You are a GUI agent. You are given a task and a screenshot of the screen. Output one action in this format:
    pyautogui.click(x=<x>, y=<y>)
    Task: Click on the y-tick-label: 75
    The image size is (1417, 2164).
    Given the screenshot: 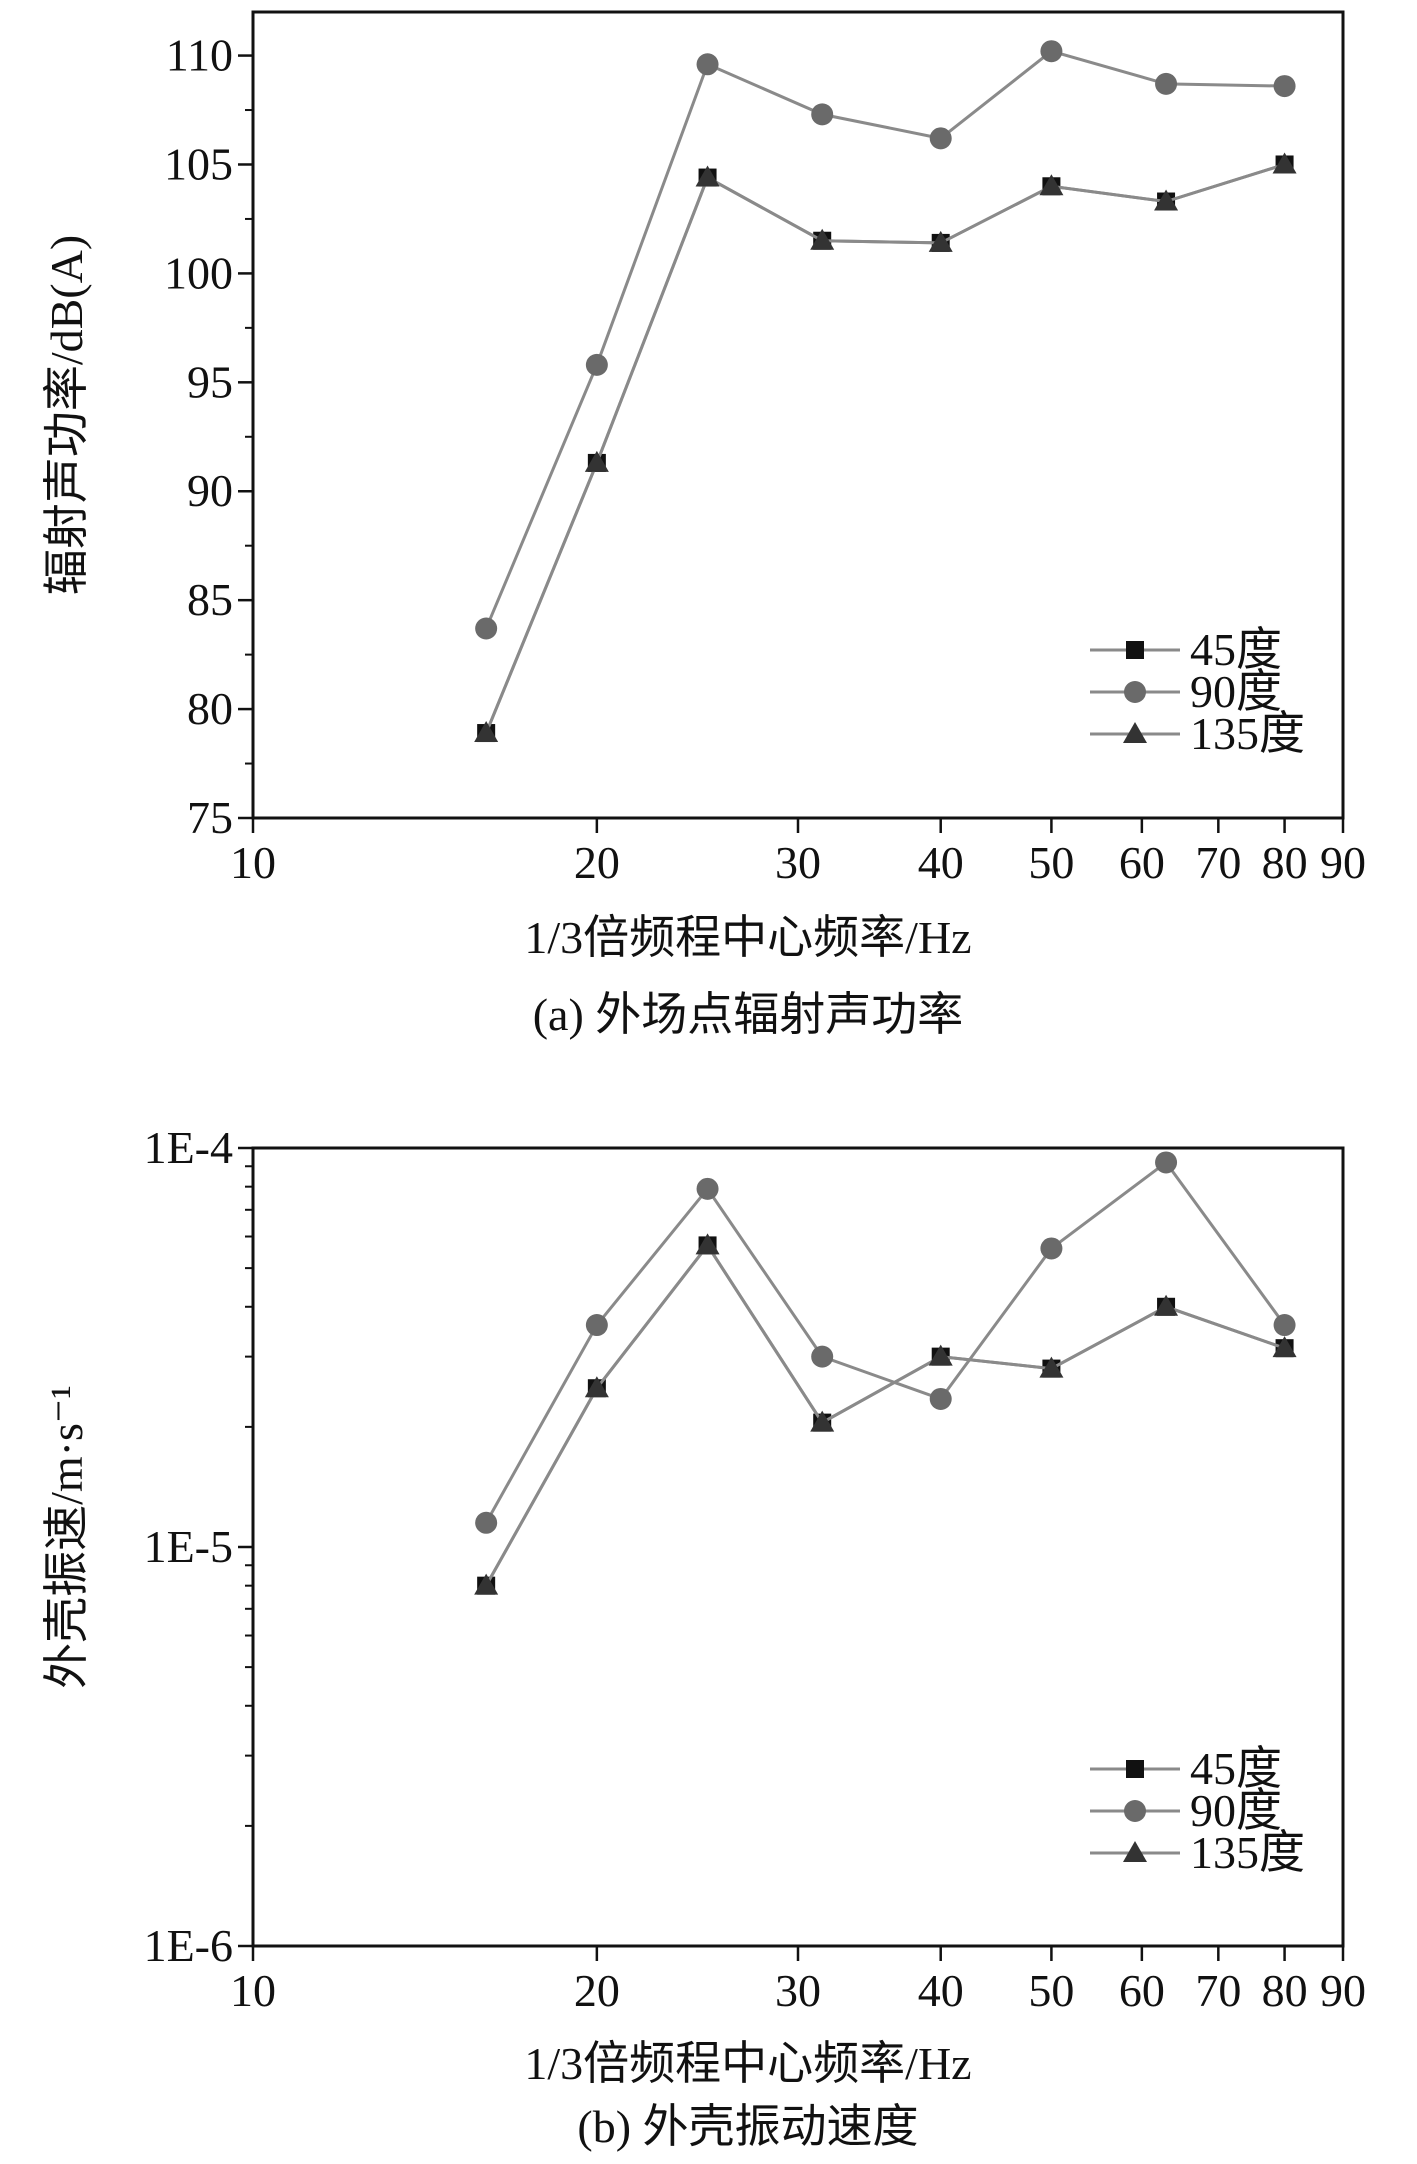 What is the action you would take?
    pyautogui.click(x=210, y=817)
    